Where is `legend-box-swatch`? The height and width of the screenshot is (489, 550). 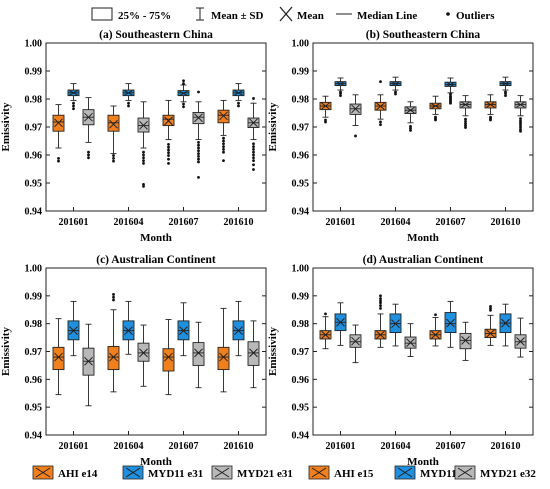
legend-box-swatch is located at coordinates (102, 14).